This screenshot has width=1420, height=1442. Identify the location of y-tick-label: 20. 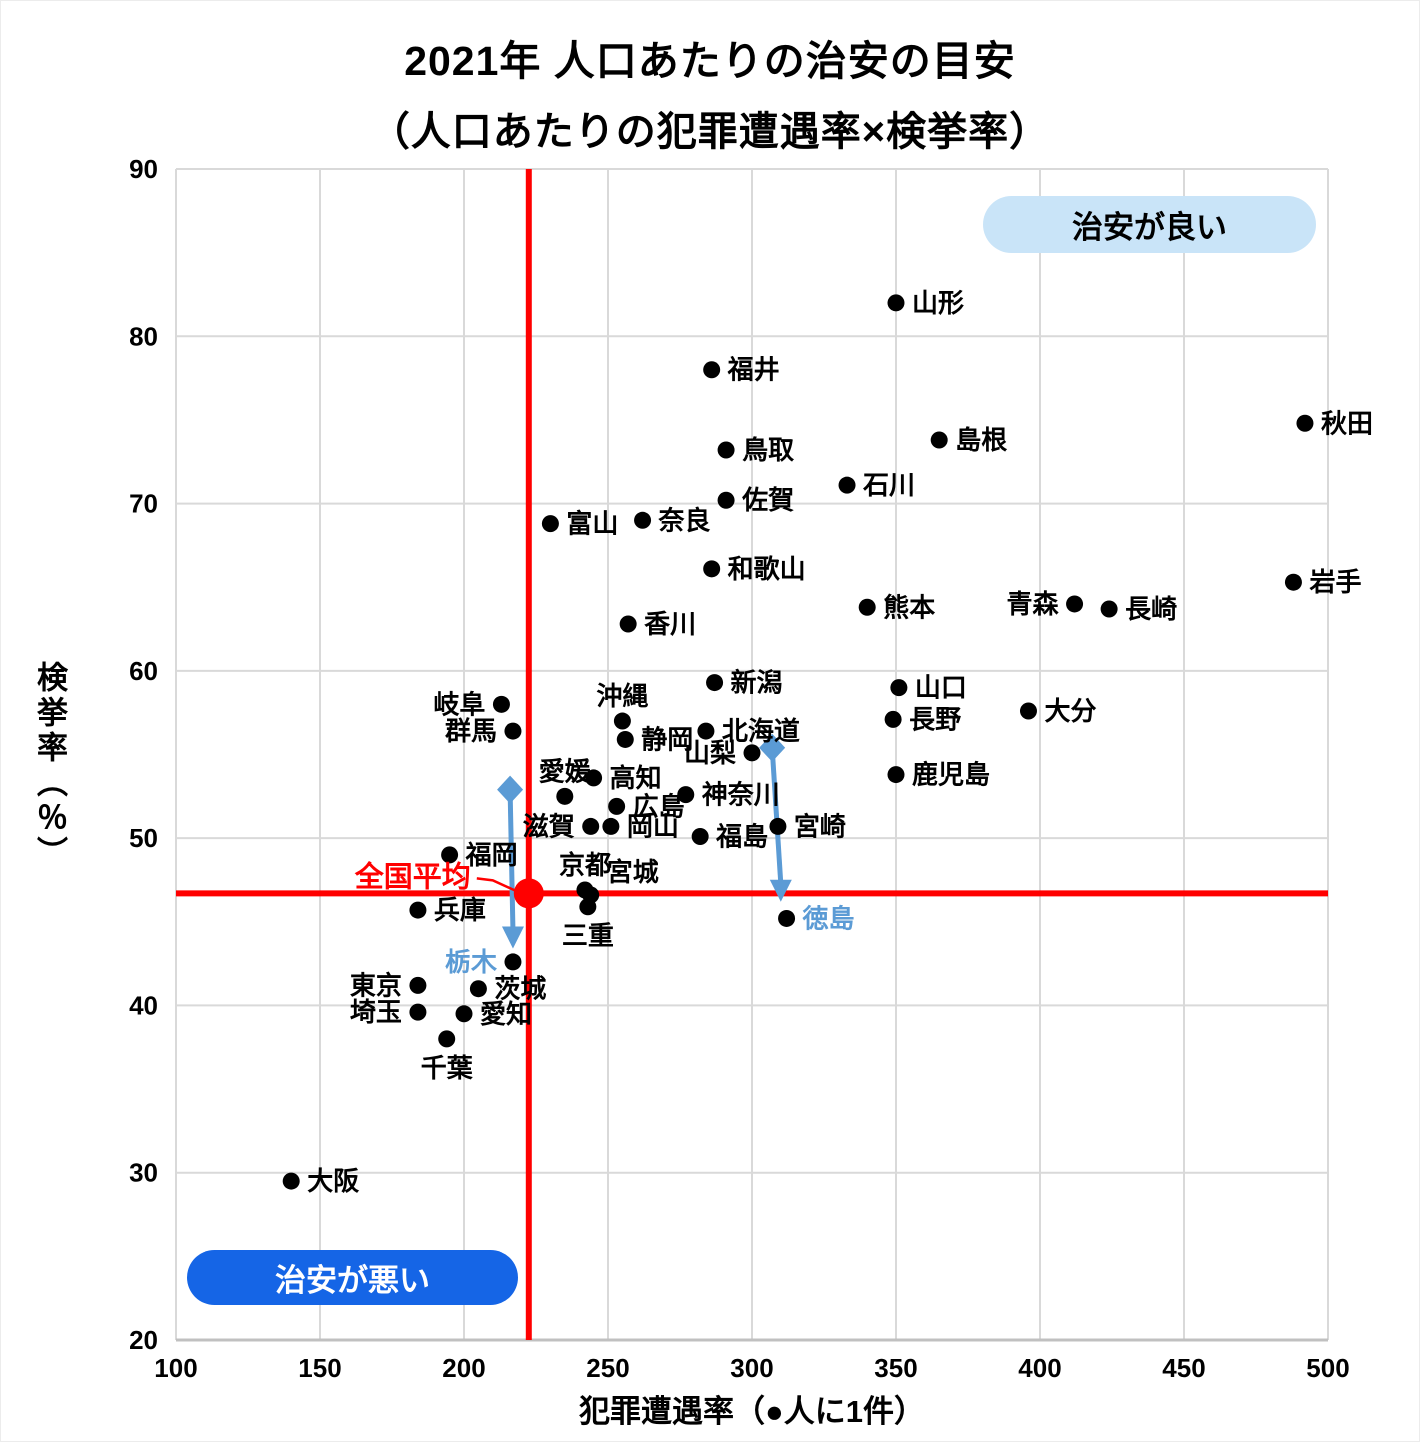
(143, 1340).